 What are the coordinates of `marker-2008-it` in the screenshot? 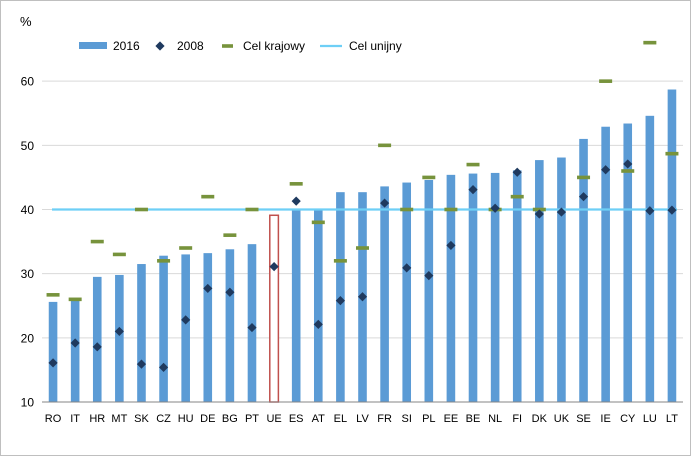 It's located at (75, 343).